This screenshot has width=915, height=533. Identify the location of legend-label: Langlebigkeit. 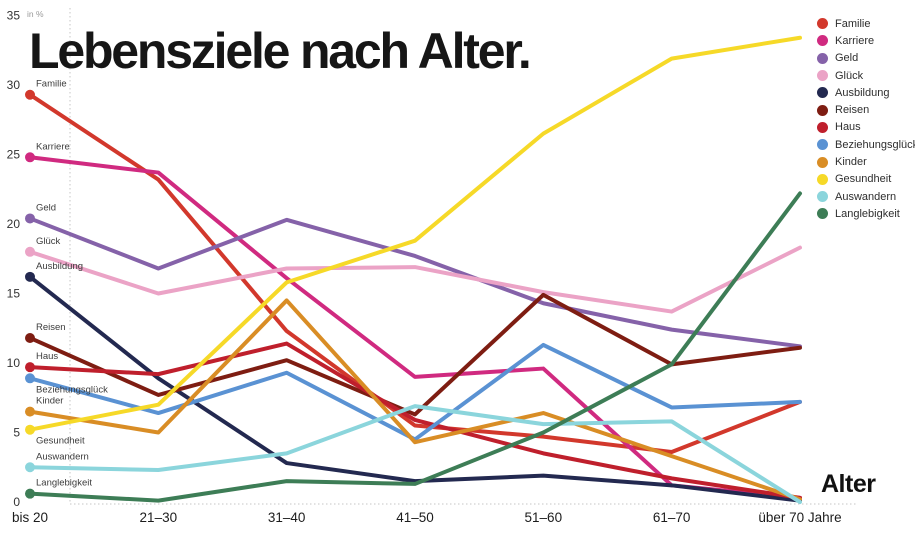
(867, 213).